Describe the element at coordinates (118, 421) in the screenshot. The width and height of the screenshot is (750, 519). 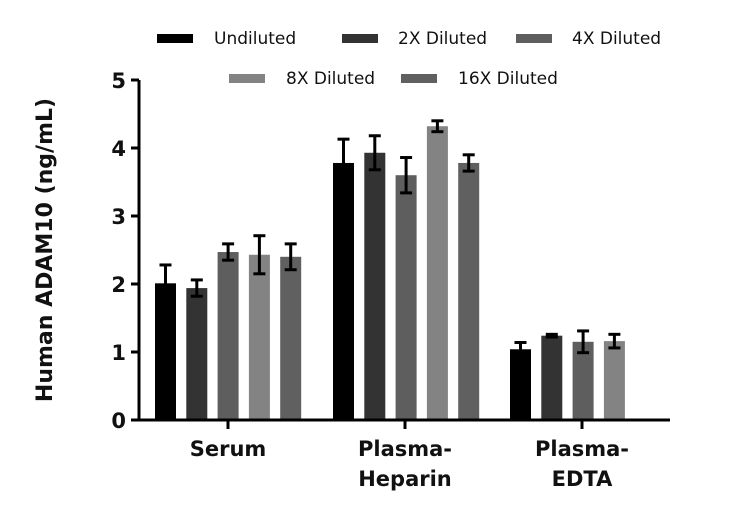
I see `y-tick-label: 0` at that location.